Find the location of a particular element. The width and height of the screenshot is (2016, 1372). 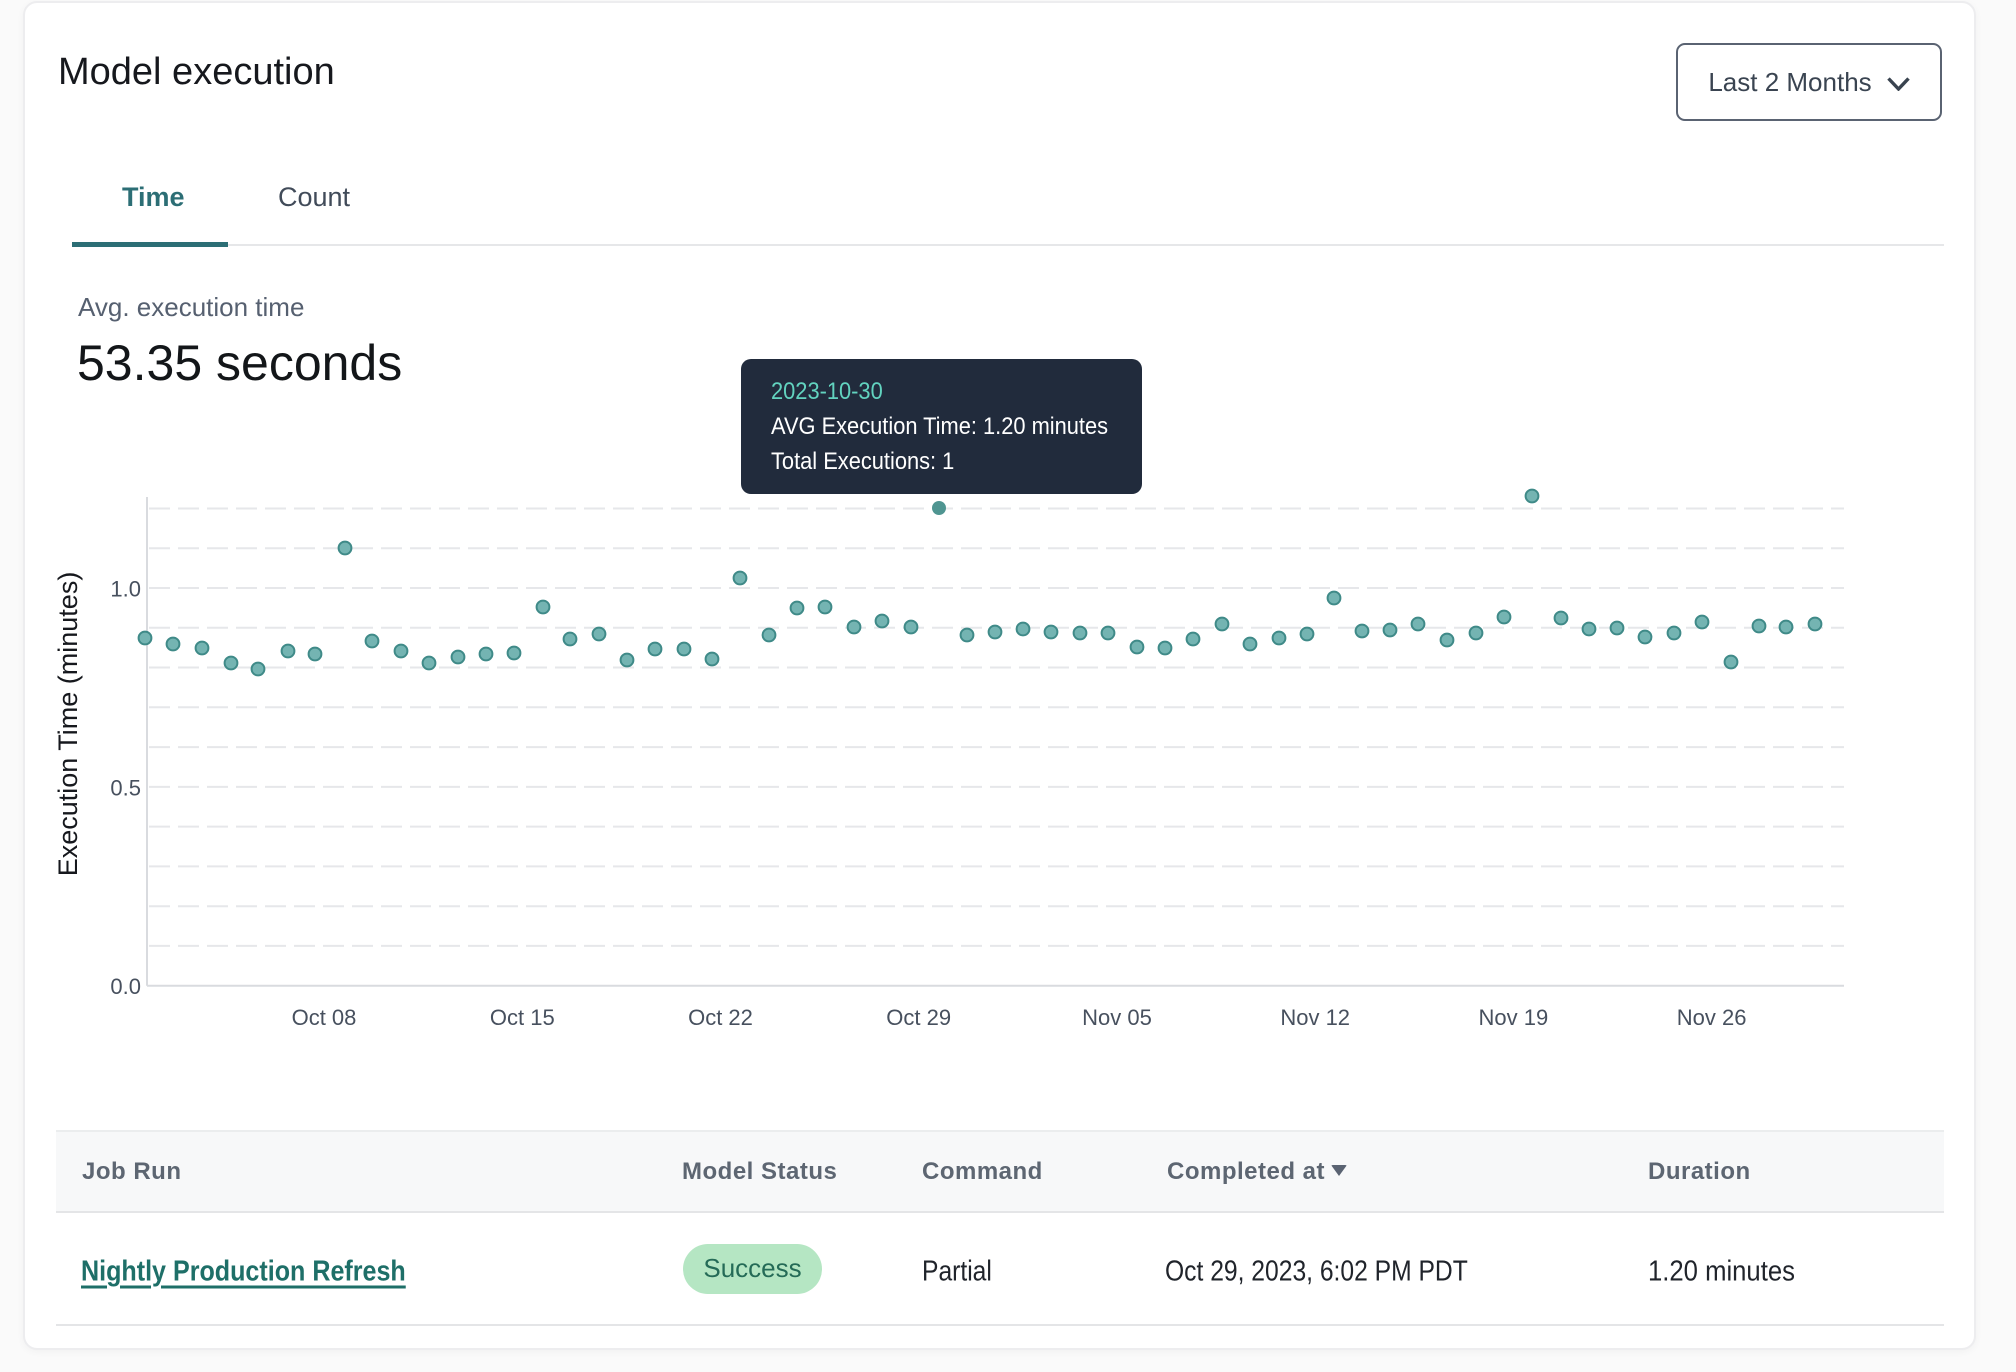

svg-text: Oct 29 is located at coordinates (918, 1017).